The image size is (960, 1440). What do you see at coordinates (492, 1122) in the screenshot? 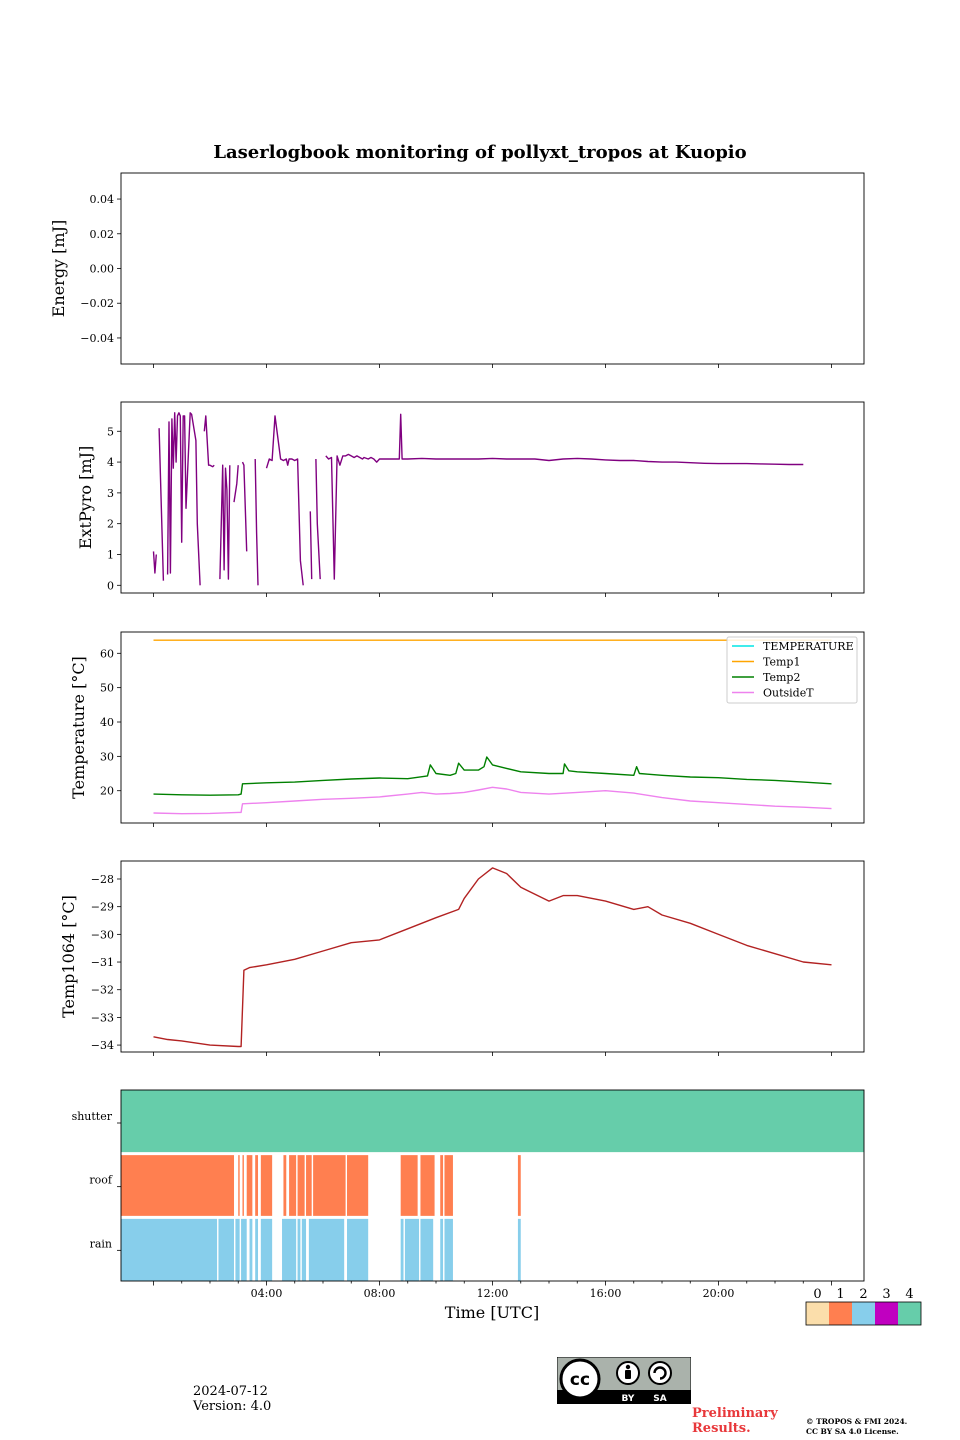
I see `status-segment-shutter` at bounding box center [492, 1122].